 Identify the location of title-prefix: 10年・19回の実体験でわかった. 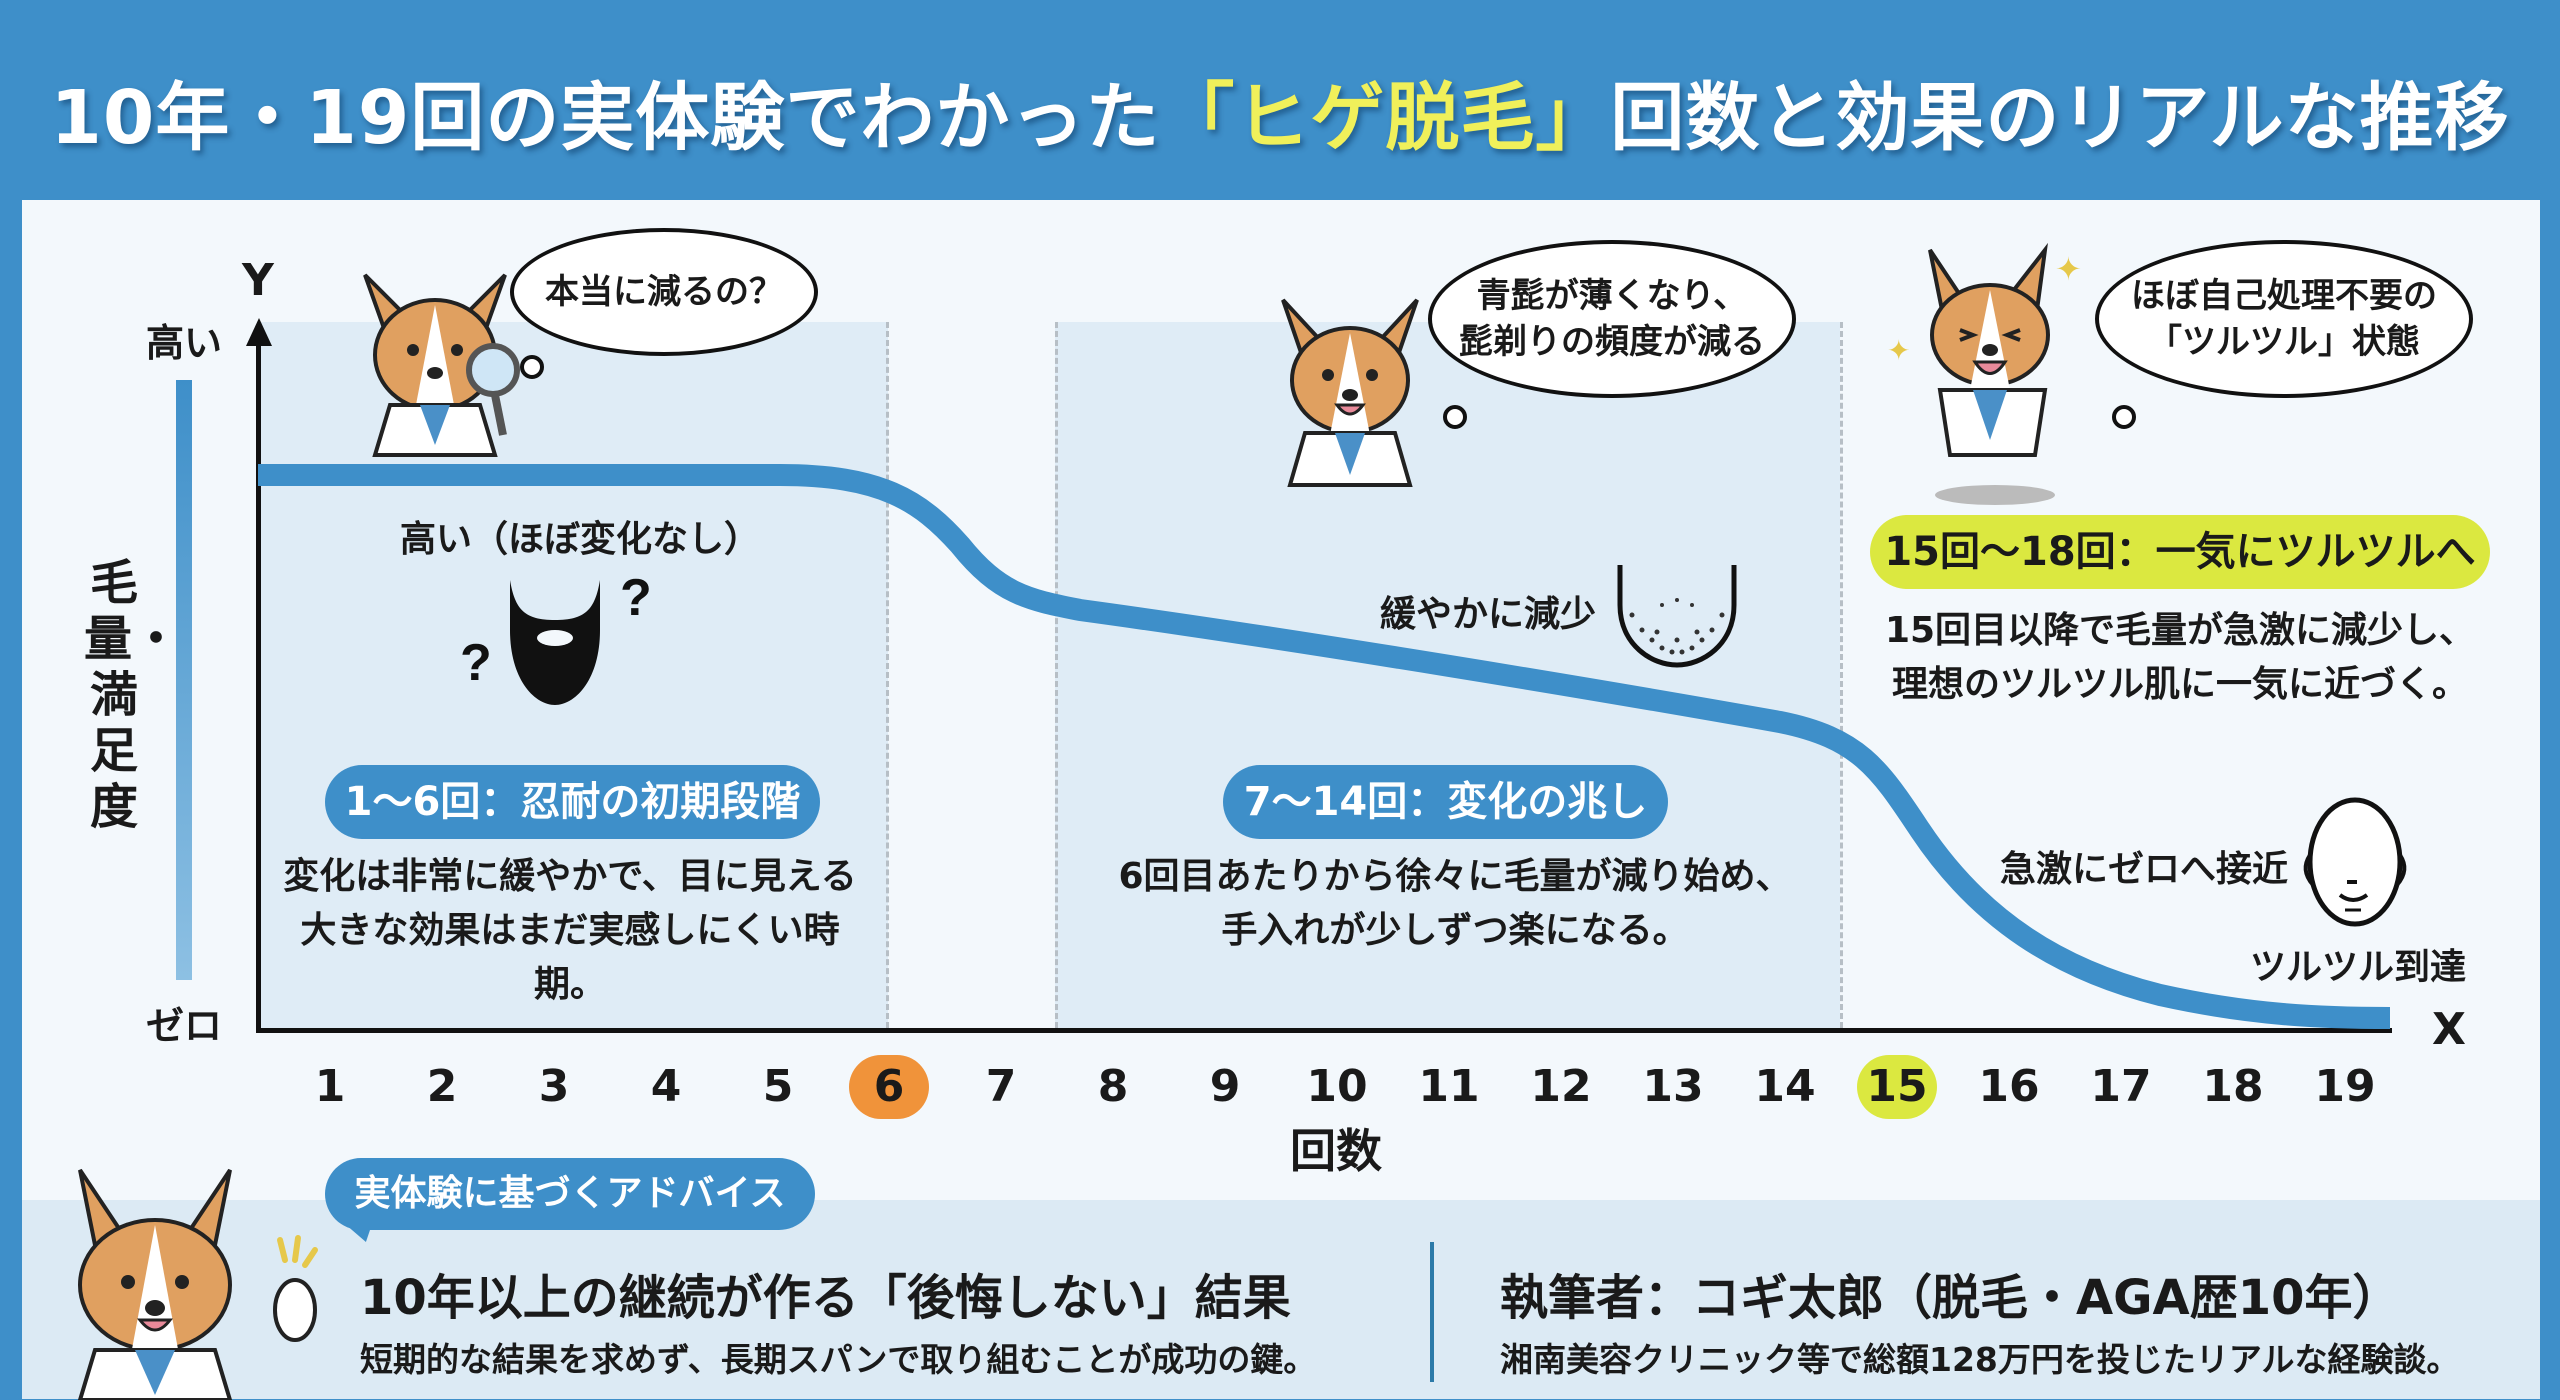
(605, 118).